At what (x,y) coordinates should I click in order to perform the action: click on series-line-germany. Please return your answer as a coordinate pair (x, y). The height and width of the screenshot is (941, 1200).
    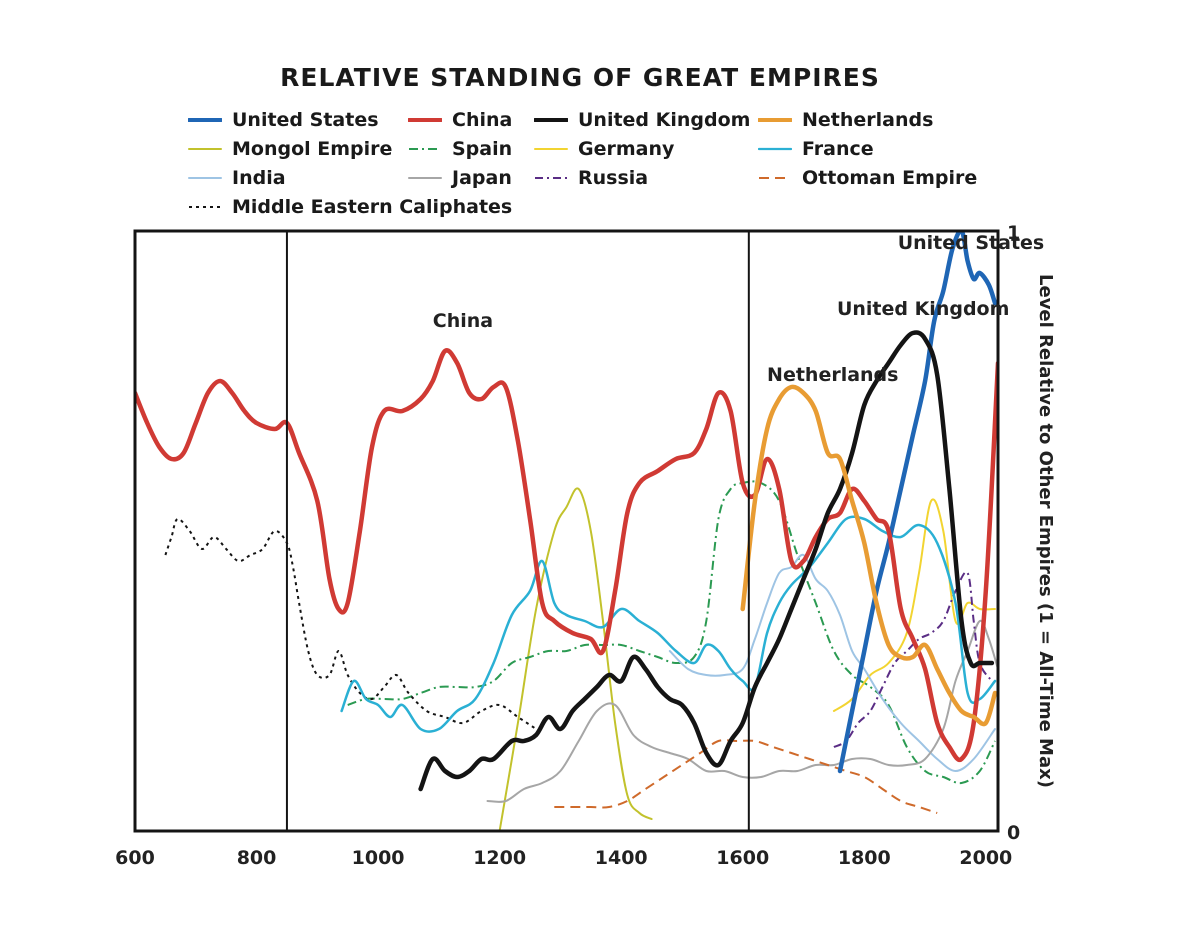
    Looking at the image, I should click on (914, 605).